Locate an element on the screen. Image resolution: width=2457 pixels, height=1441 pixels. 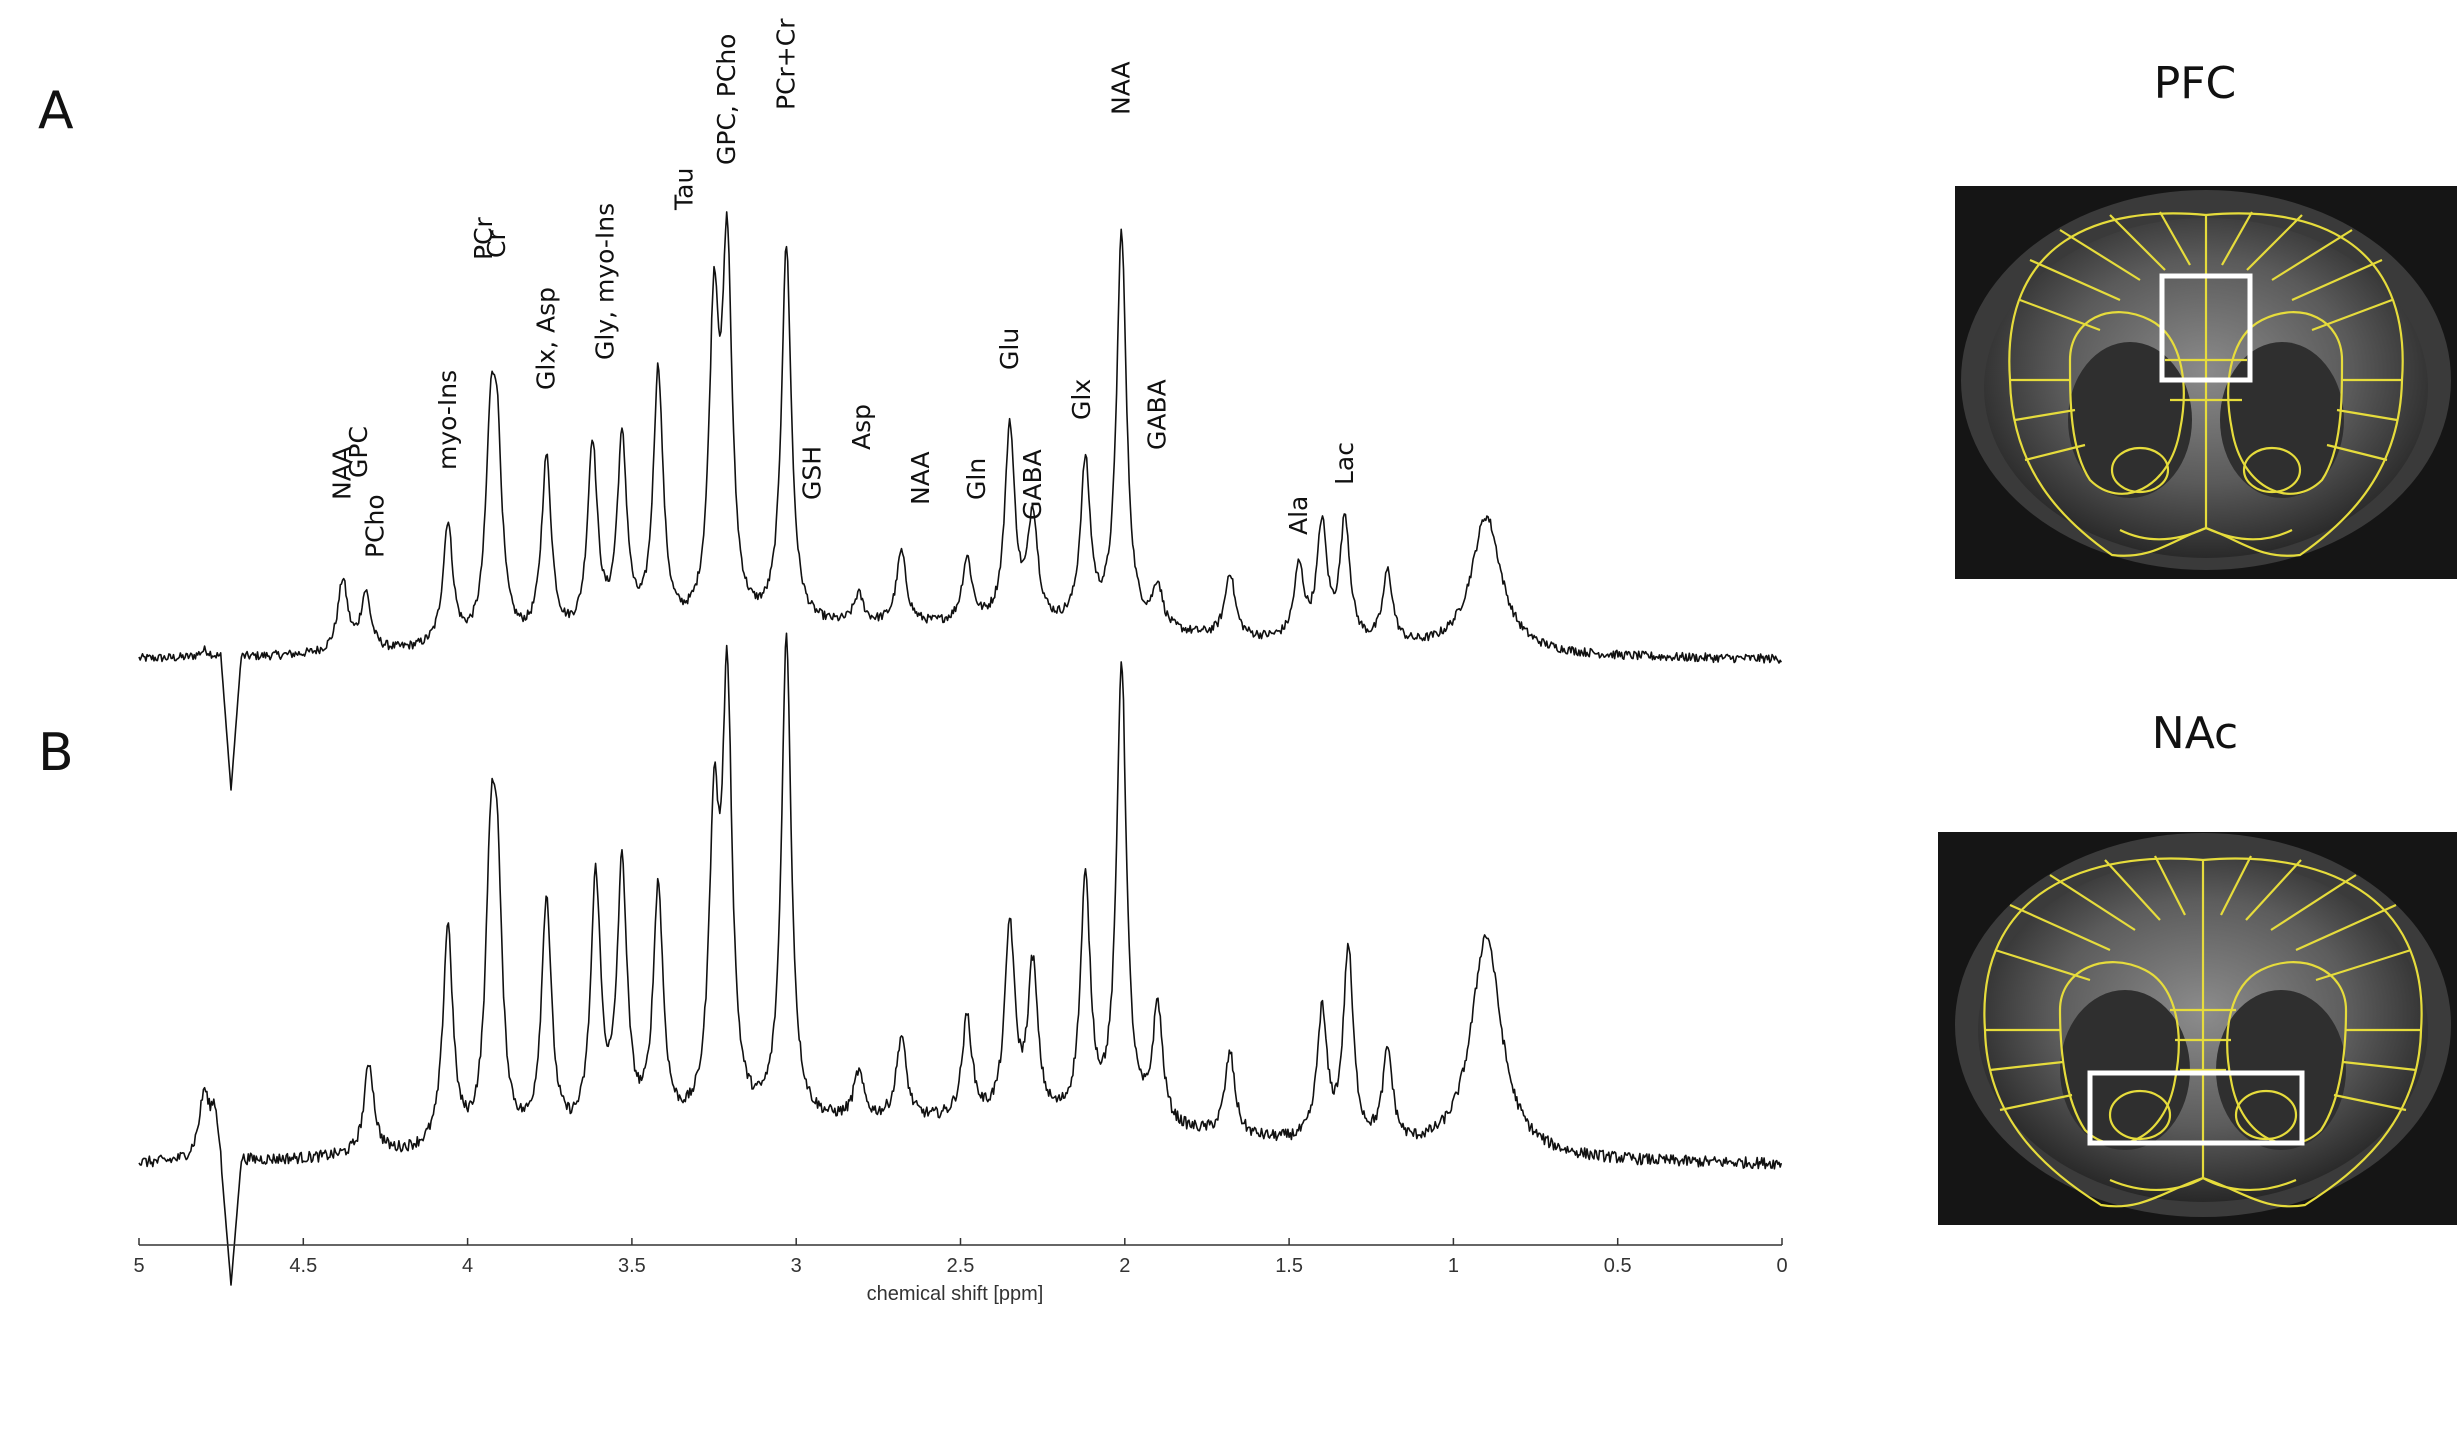
peak-label: Gln is located at coordinates (976, 479).